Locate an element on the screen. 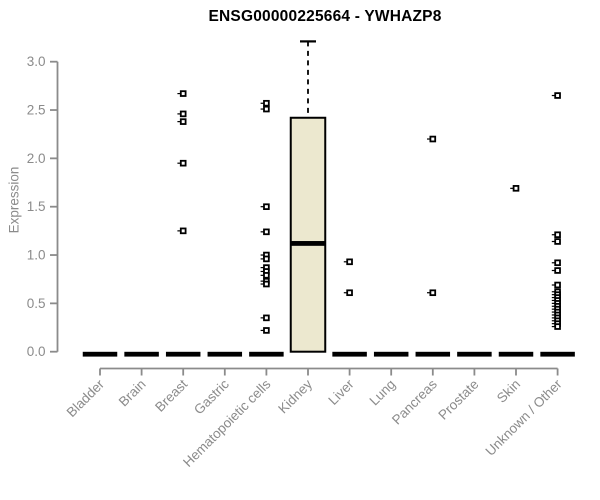  iqr-box is located at coordinates (308, 234).